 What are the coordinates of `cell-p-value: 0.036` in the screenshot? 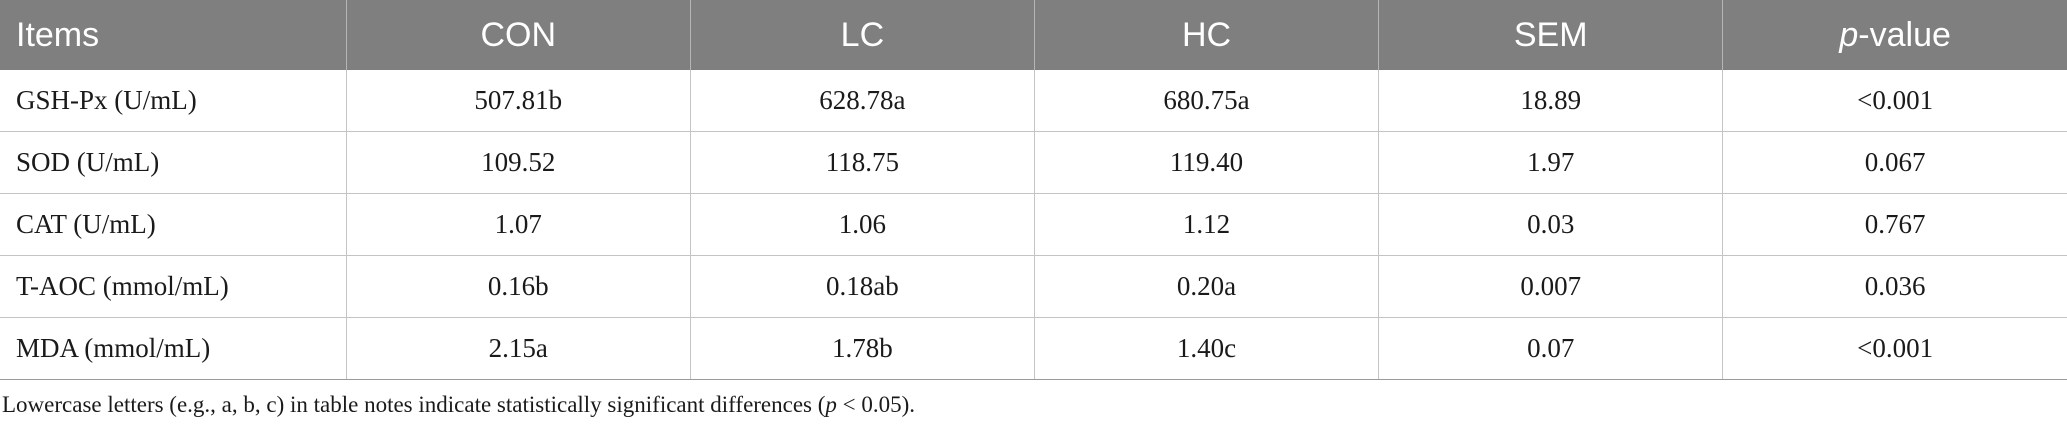 It's located at (1894, 286).